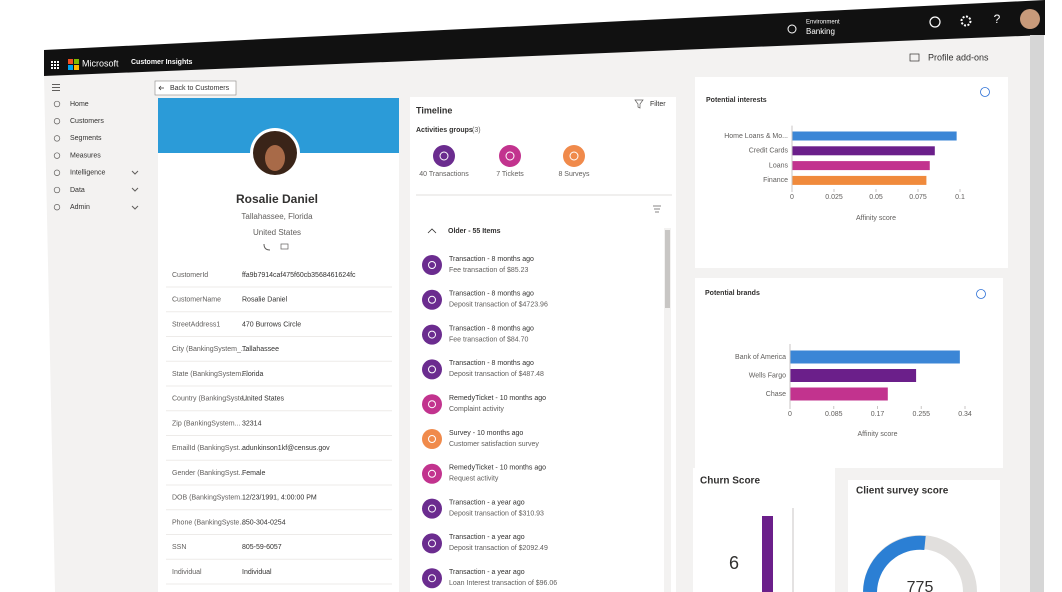  What do you see at coordinates (263, 399) in the screenshot?
I see `field-value: United States` at bounding box center [263, 399].